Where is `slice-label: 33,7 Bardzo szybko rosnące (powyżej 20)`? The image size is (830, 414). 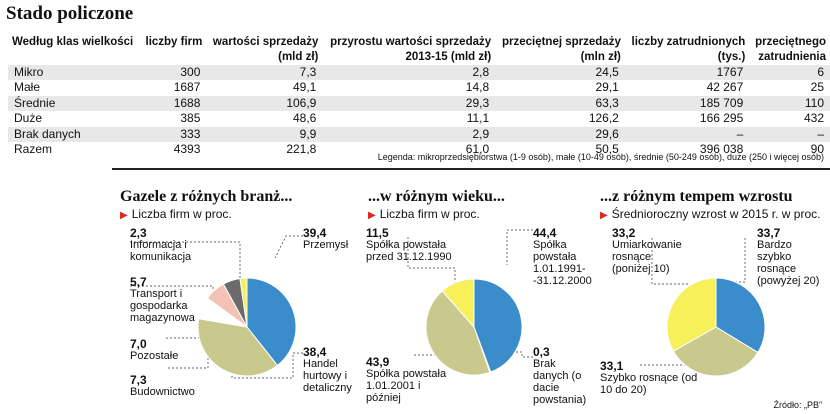 slice-label: 33,7 Bardzo szybko rosnące (powyżej 20) is located at coordinates (792, 257).